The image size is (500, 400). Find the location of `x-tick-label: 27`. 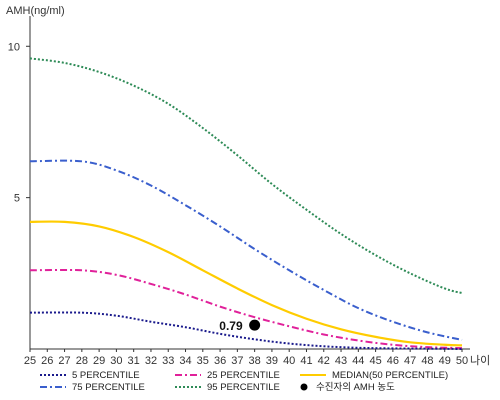

x-tick-label: 27 is located at coordinates (64, 361).